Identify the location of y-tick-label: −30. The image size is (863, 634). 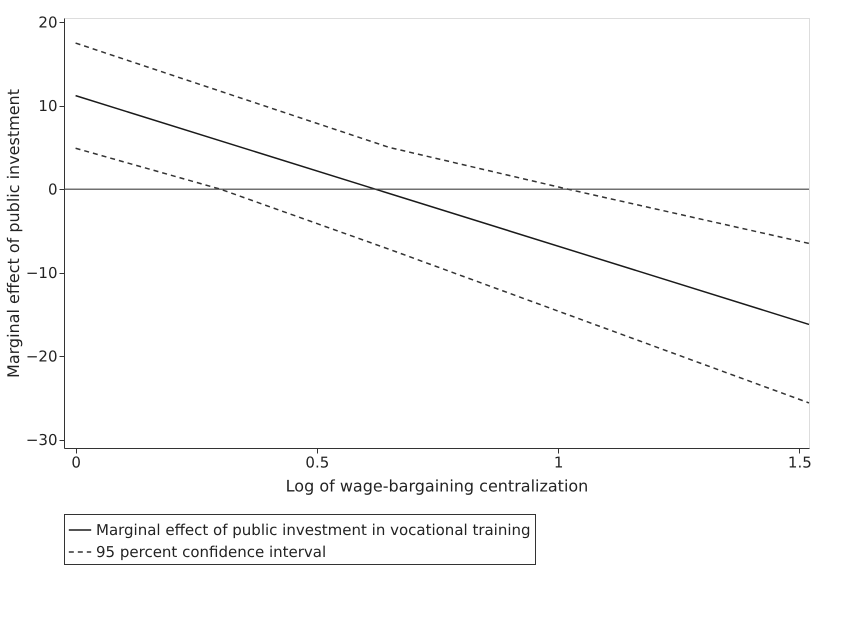
(42, 440).